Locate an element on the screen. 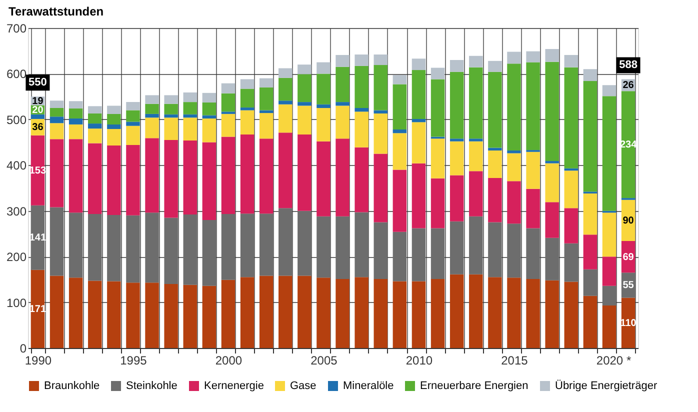 This screenshot has height=412, width=698. x-tick-label: 2005 is located at coordinates (324, 361).